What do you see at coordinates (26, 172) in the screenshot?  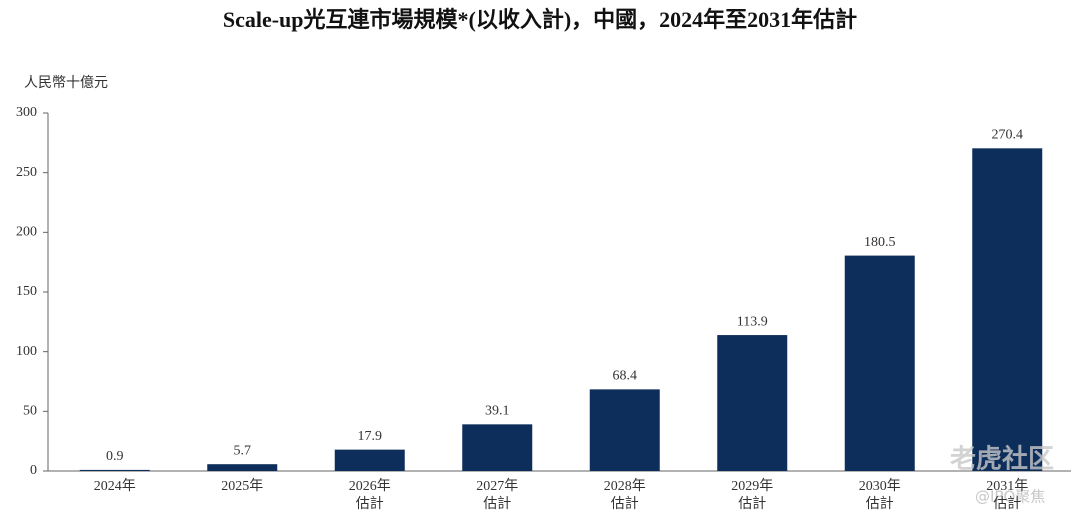 I see `y-tick-label: 250` at bounding box center [26, 172].